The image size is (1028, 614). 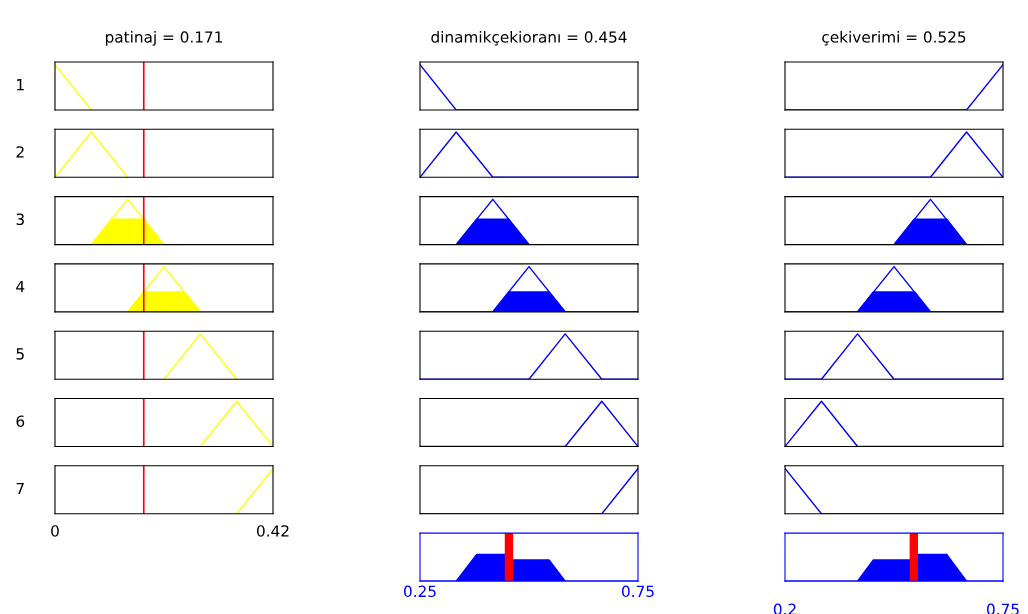 What do you see at coordinates (273, 531) in the screenshot?
I see `x-tick-label: 0.42` at bounding box center [273, 531].